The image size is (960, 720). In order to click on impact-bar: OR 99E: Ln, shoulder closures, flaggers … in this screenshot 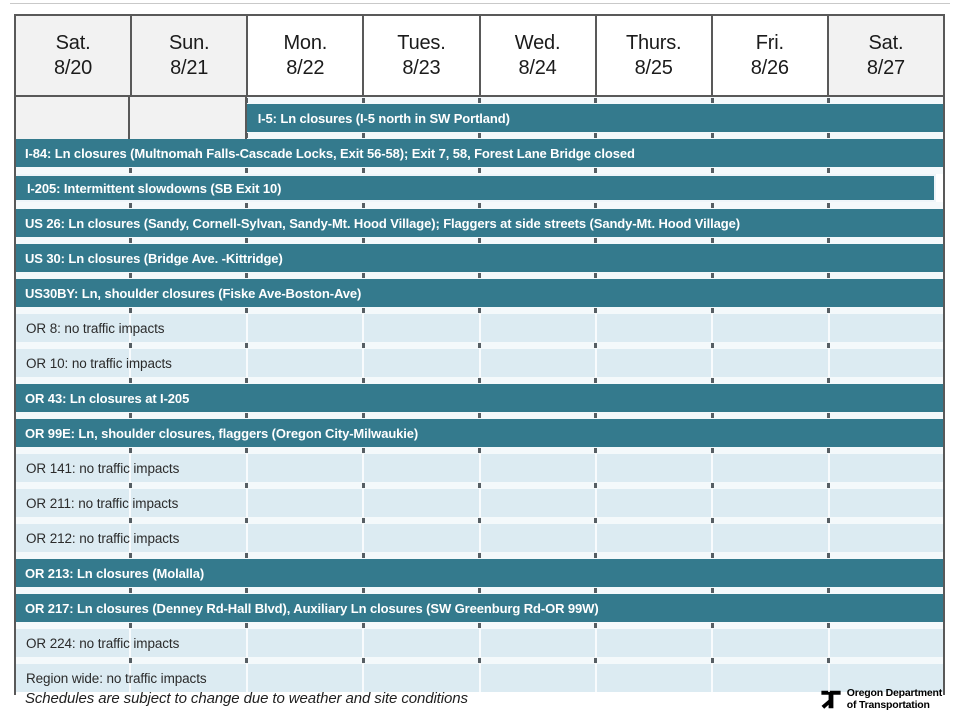, I will do `click(479, 433)`.